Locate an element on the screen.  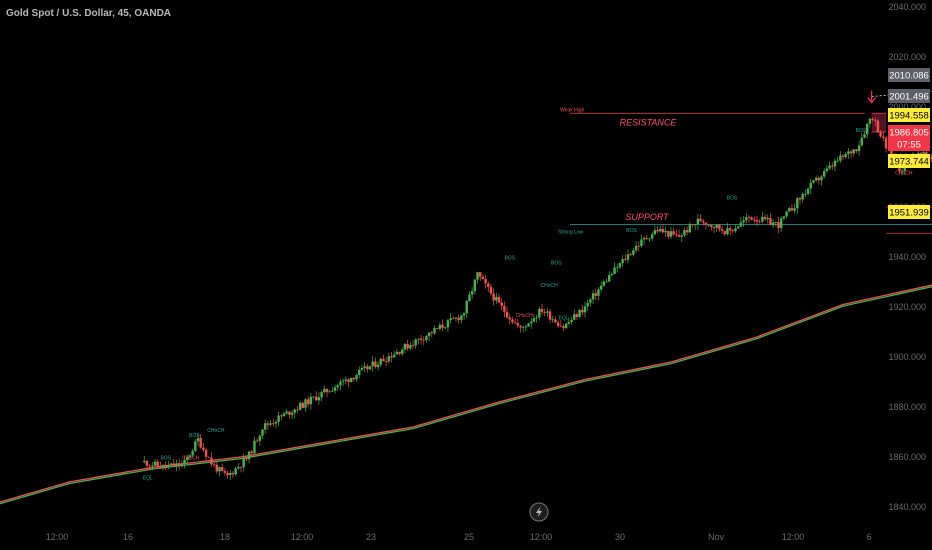
x-tick-label: 30 is located at coordinates (620, 537).